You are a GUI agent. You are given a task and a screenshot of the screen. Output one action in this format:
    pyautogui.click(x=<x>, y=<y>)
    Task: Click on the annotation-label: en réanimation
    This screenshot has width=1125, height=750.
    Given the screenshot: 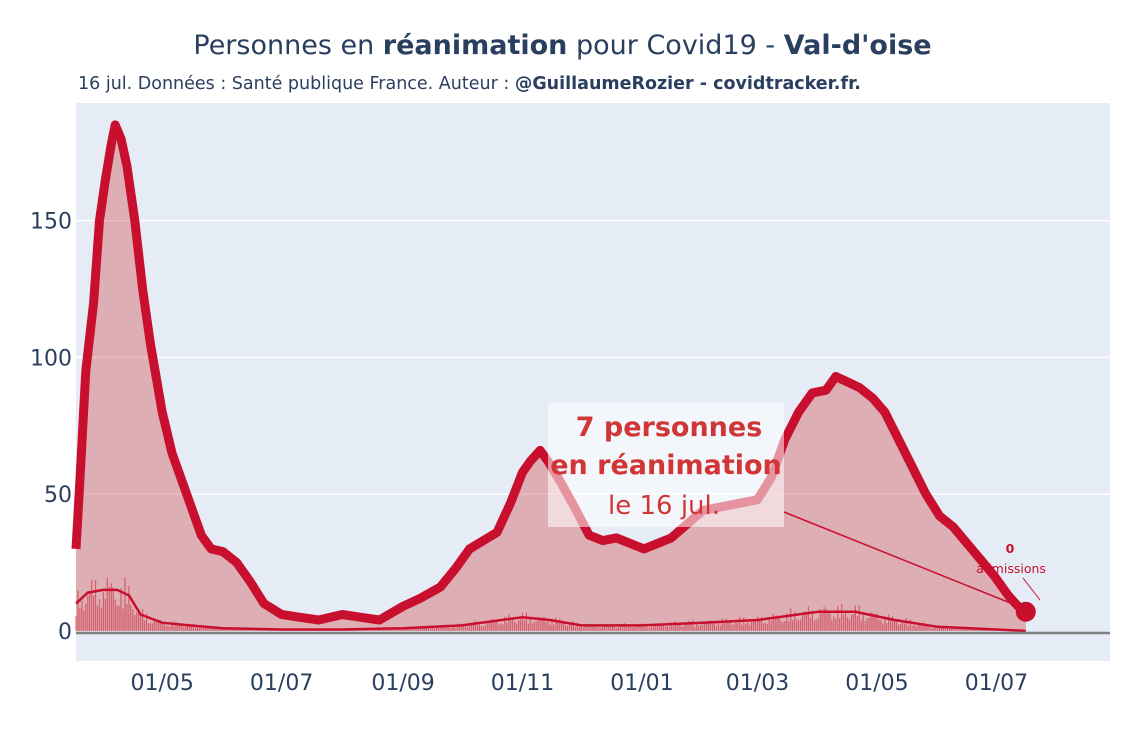 What is the action you would take?
    pyautogui.click(x=666, y=465)
    